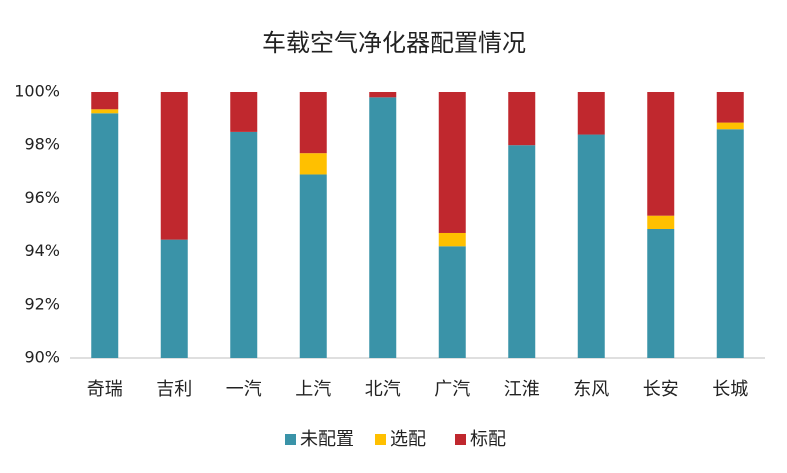 This screenshot has height=473, width=787. What do you see at coordinates (327, 439) in the screenshot?
I see `legend-label: 未配置` at bounding box center [327, 439].